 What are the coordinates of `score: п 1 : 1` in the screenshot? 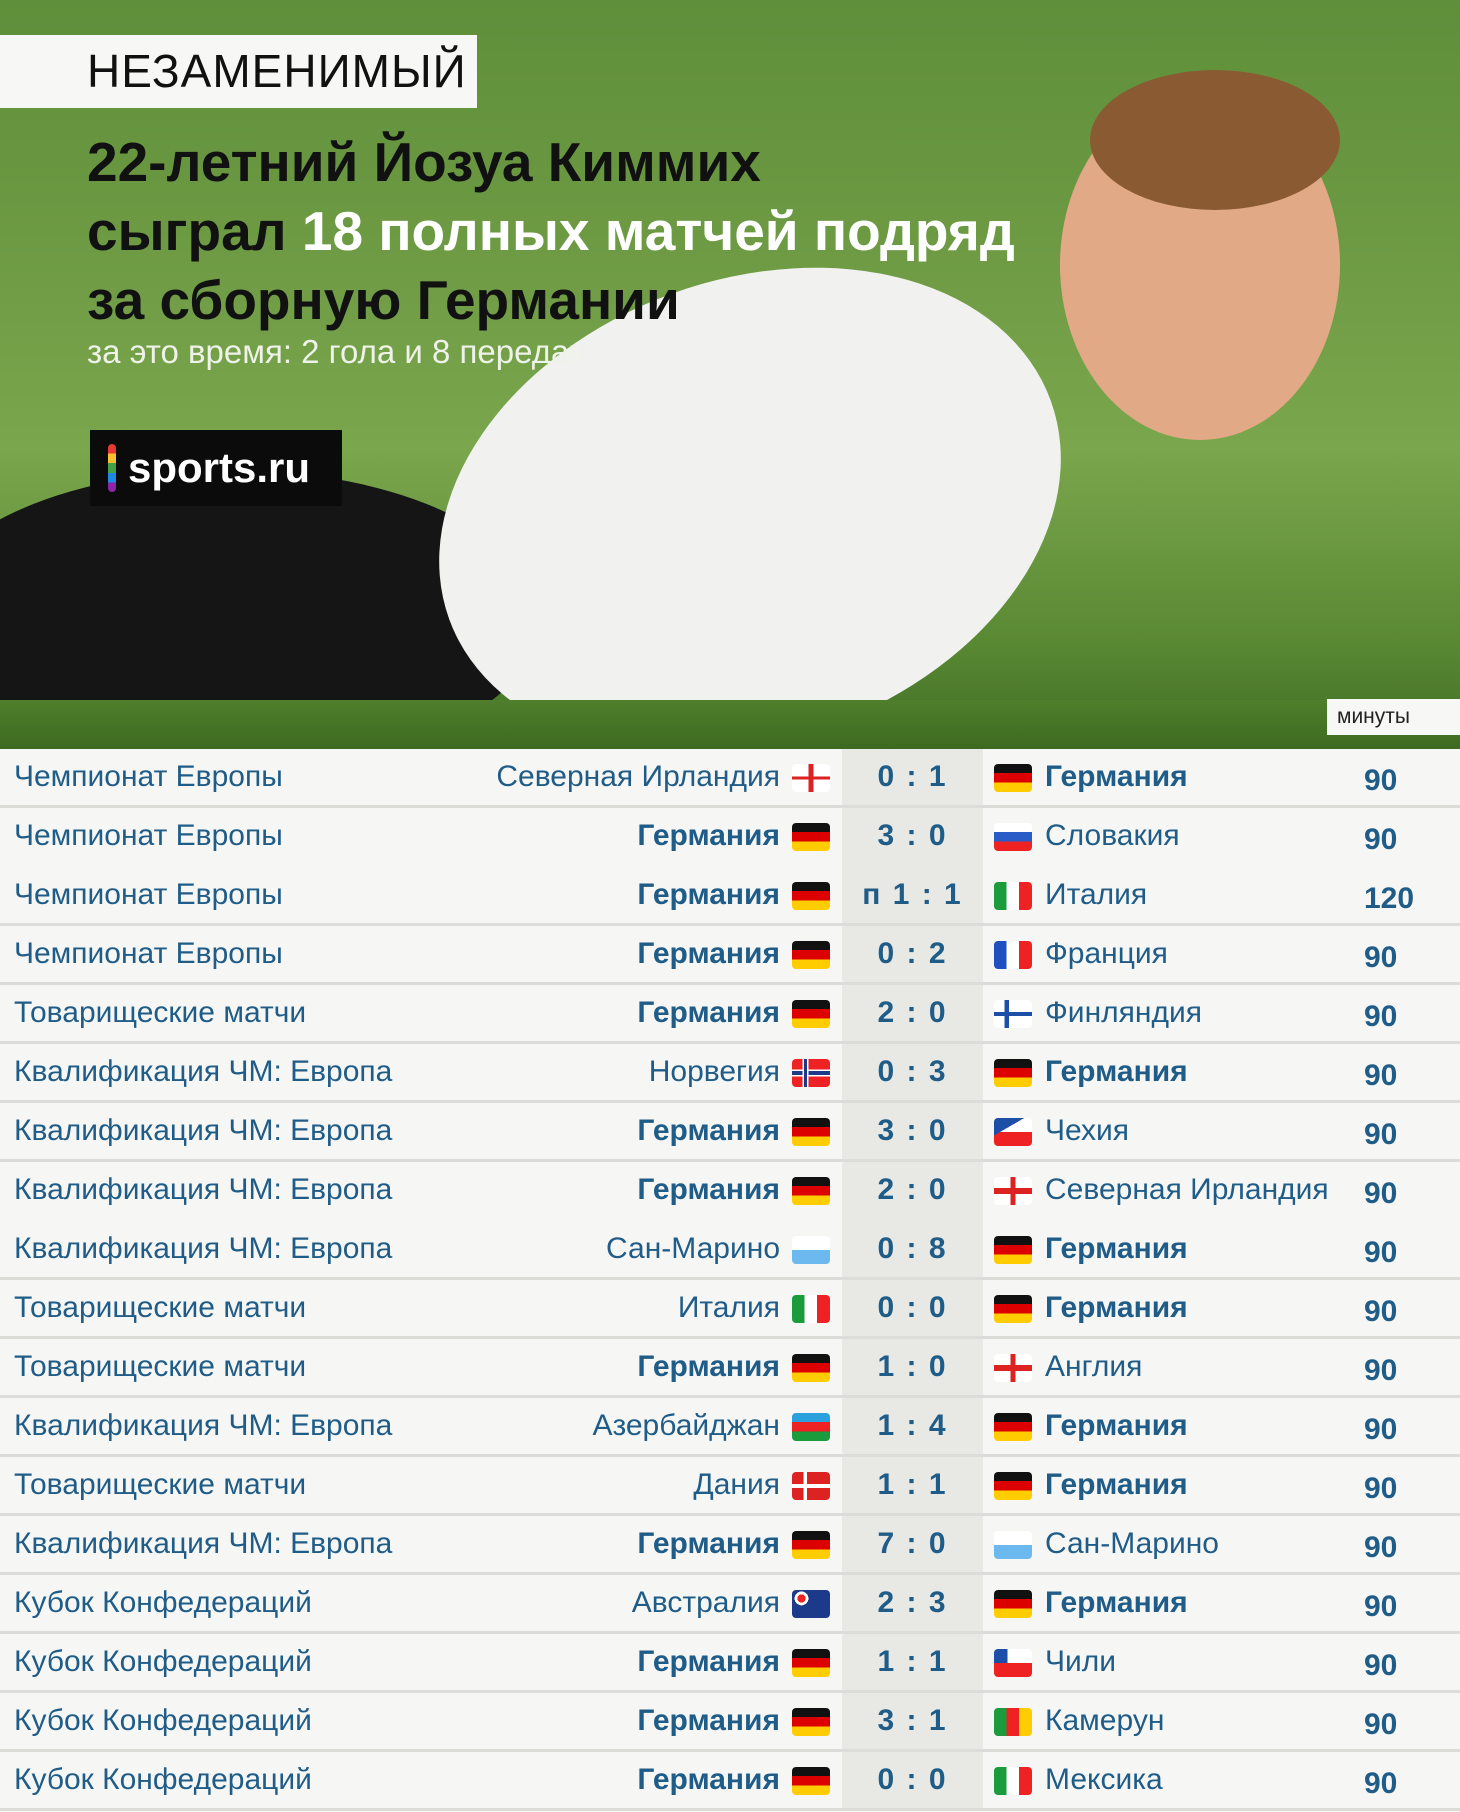 It's located at (912, 894).